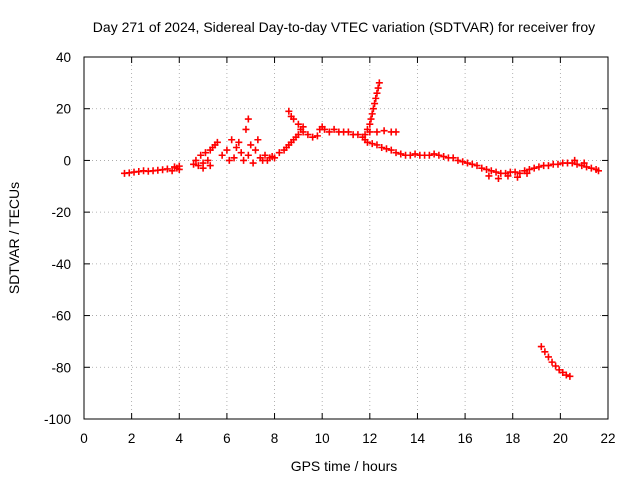 Image resolution: width=640 pixels, height=480 pixels. What do you see at coordinates (369, 438) in the screenshot?
I see `x-tick-label: 12` at bounding box center [369, 438].